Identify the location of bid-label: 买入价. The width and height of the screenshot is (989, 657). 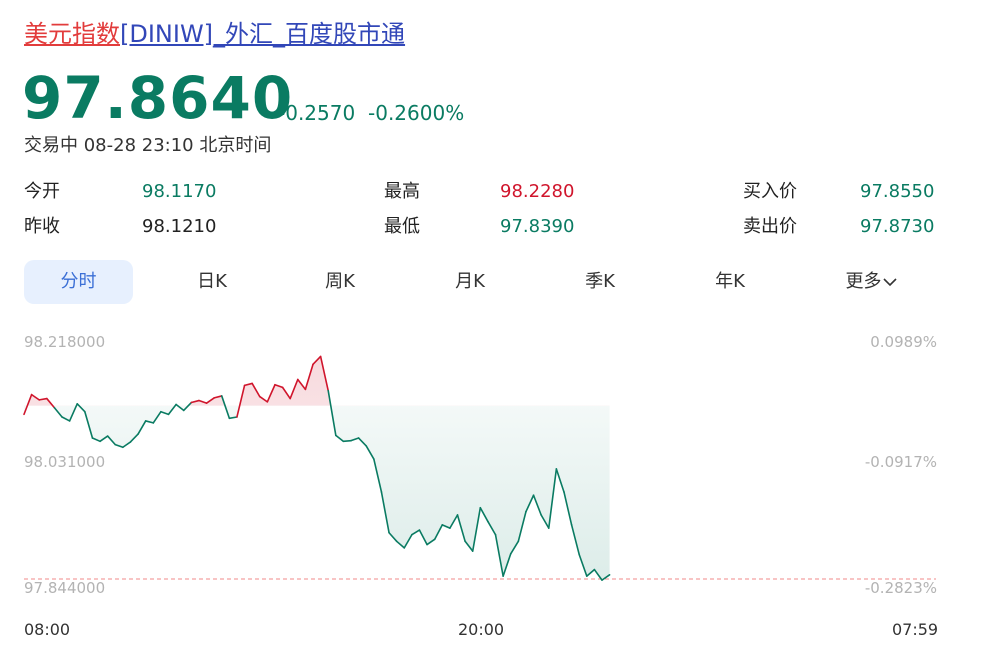
(770, 191).